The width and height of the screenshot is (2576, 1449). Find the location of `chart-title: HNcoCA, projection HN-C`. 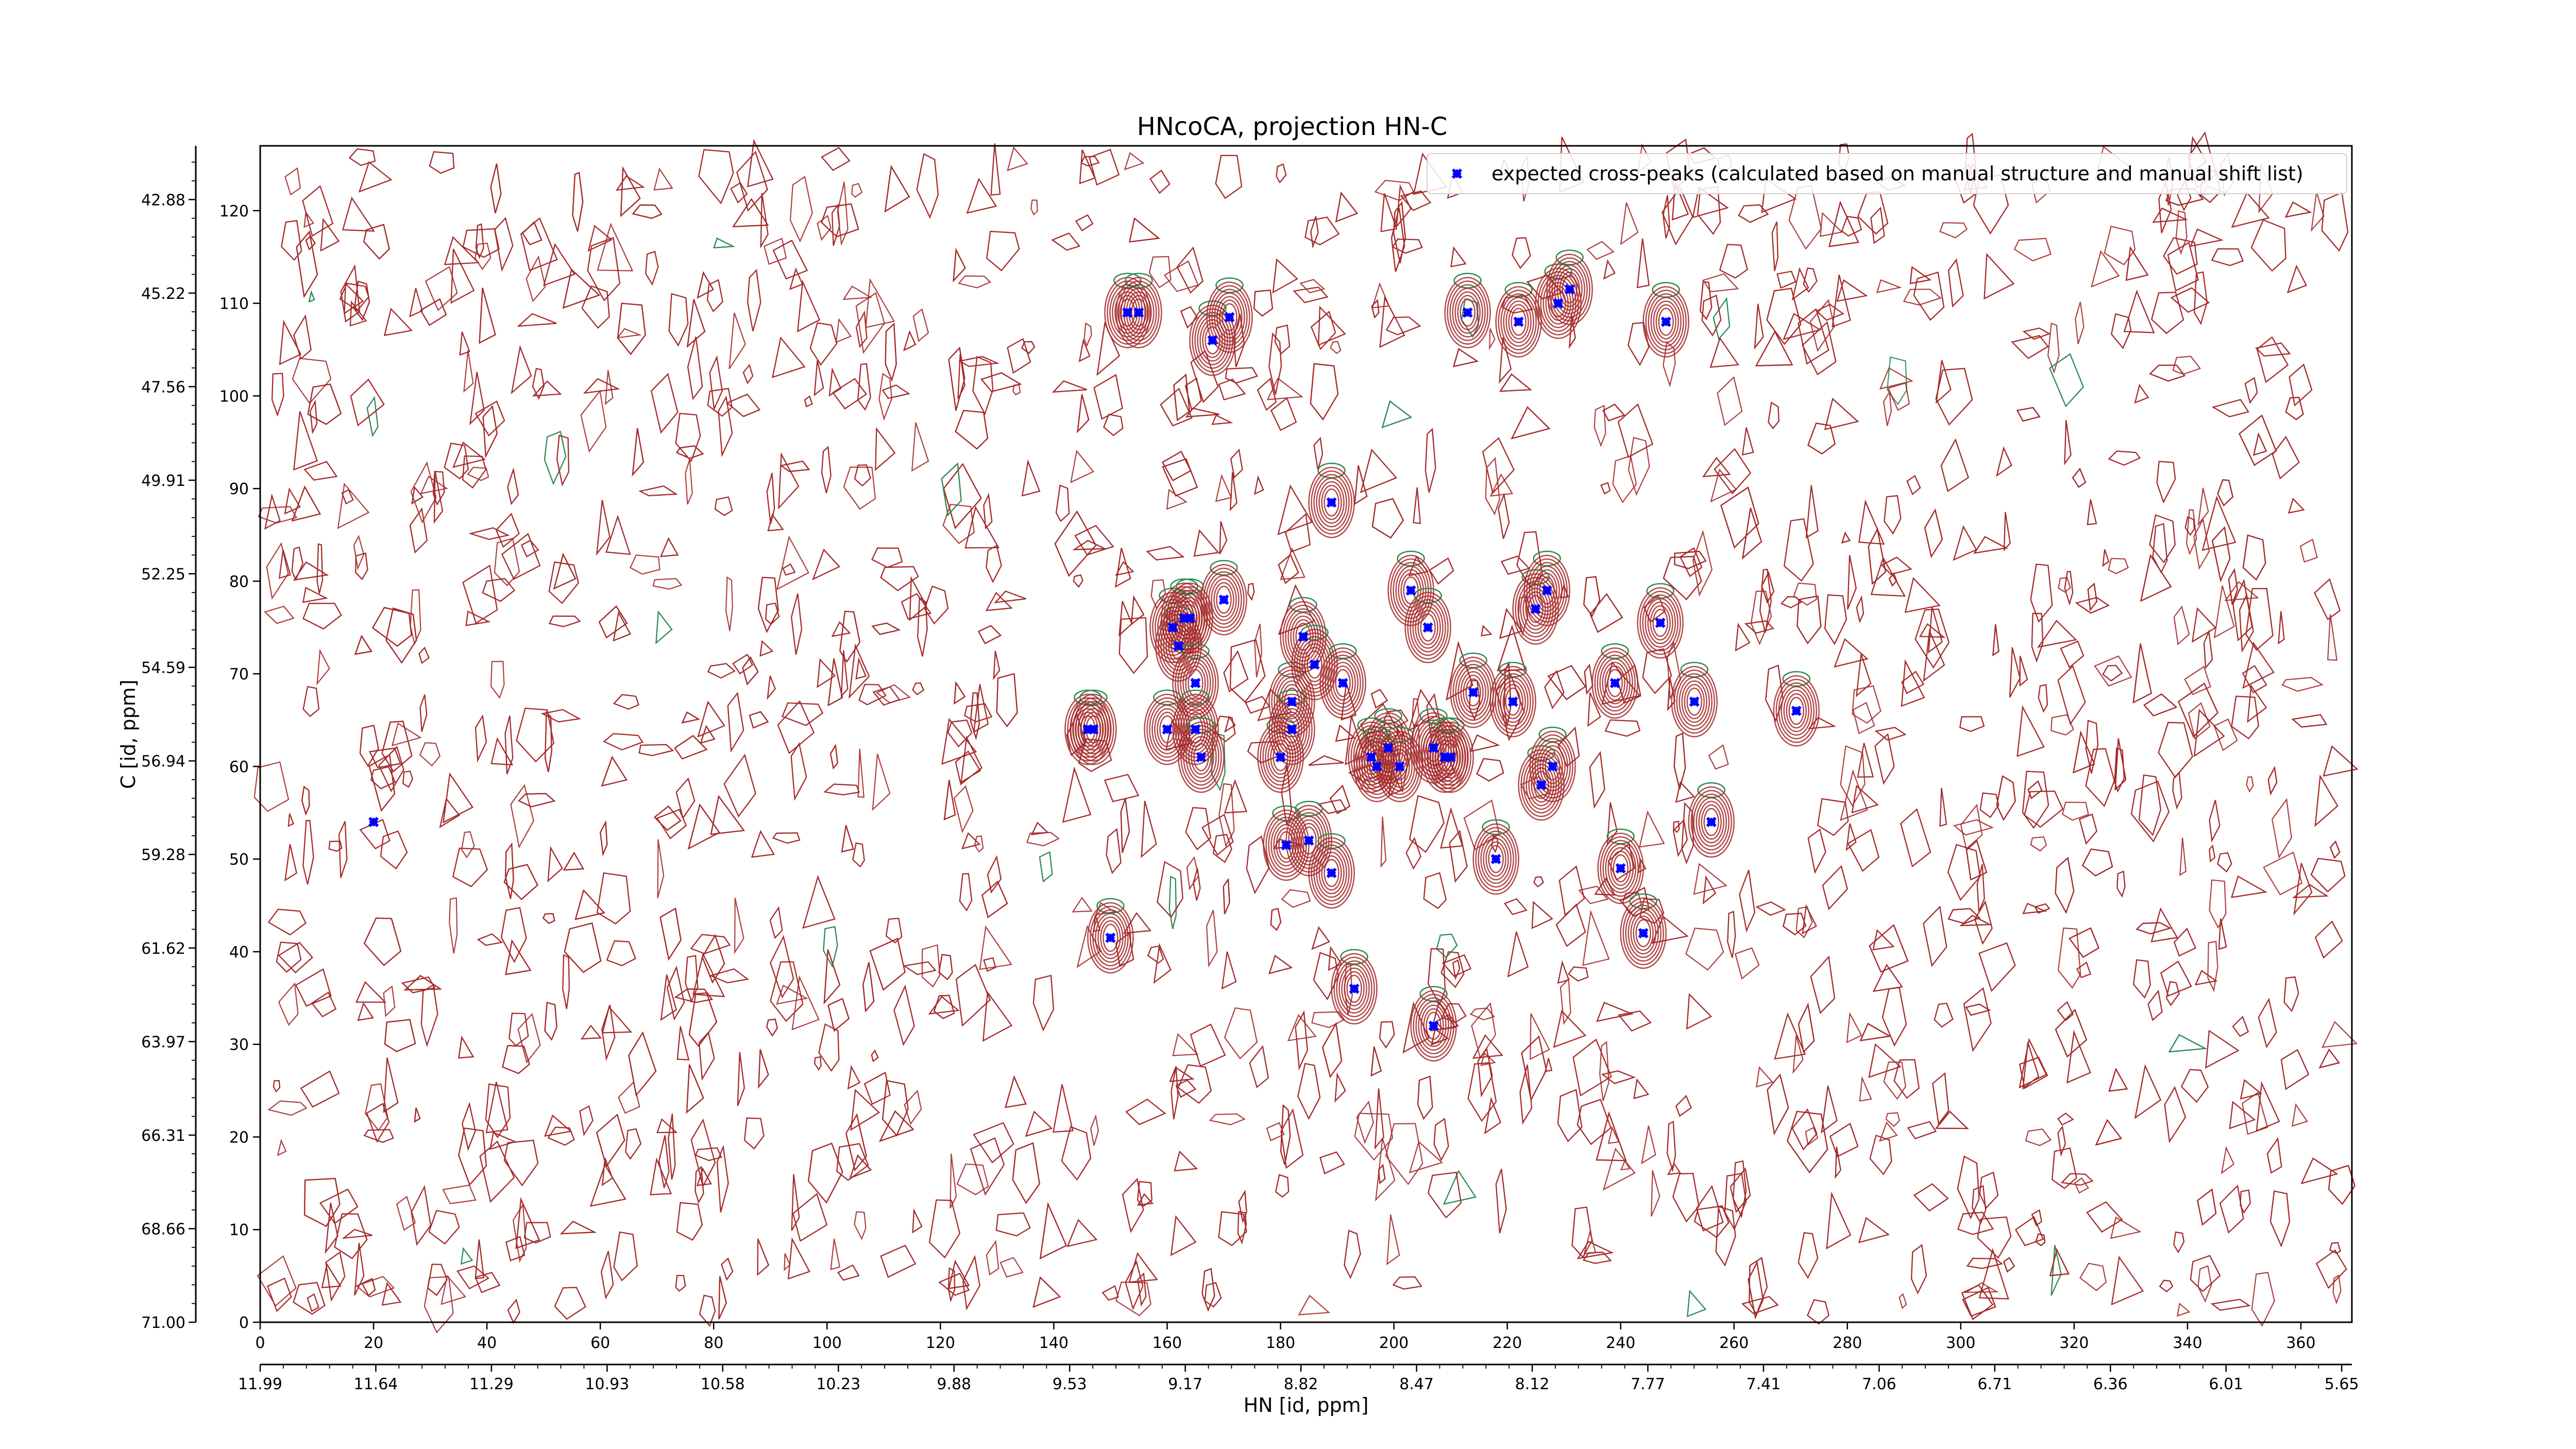

chart-title: HNcoCA, projection HN-C is located at coordinates (1292, 126).